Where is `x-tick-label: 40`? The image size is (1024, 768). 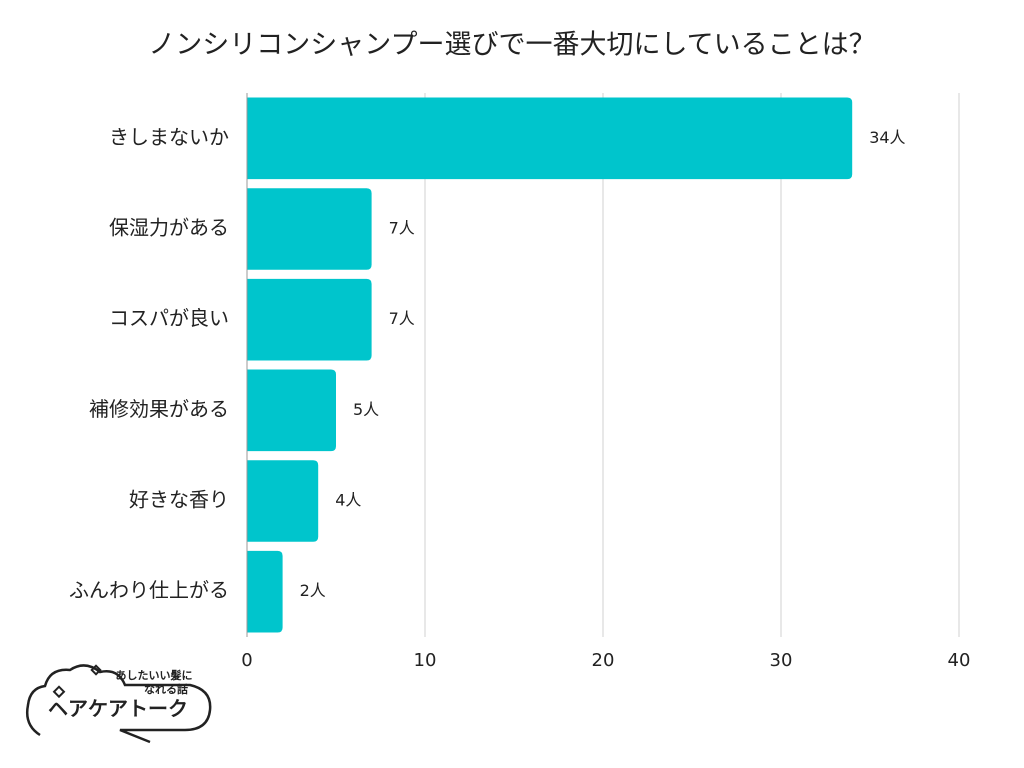 x-tick-label: 40 is located at coordinates (959, 660).